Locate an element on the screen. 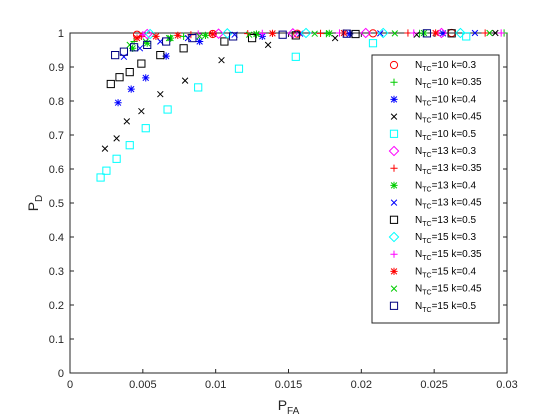  y-axis-title-main: P is located at coordinates (33, 206).